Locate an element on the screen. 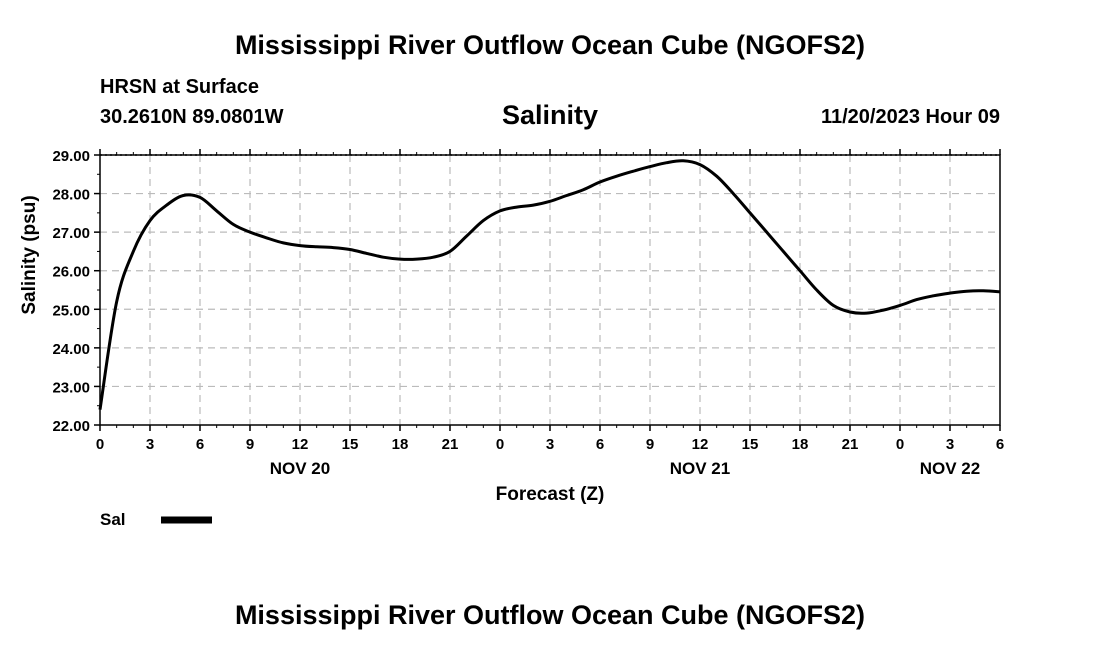 This screenshot has height=650, width=1100. y-tick-label: 27.00 is located at coordinates (71, 233).